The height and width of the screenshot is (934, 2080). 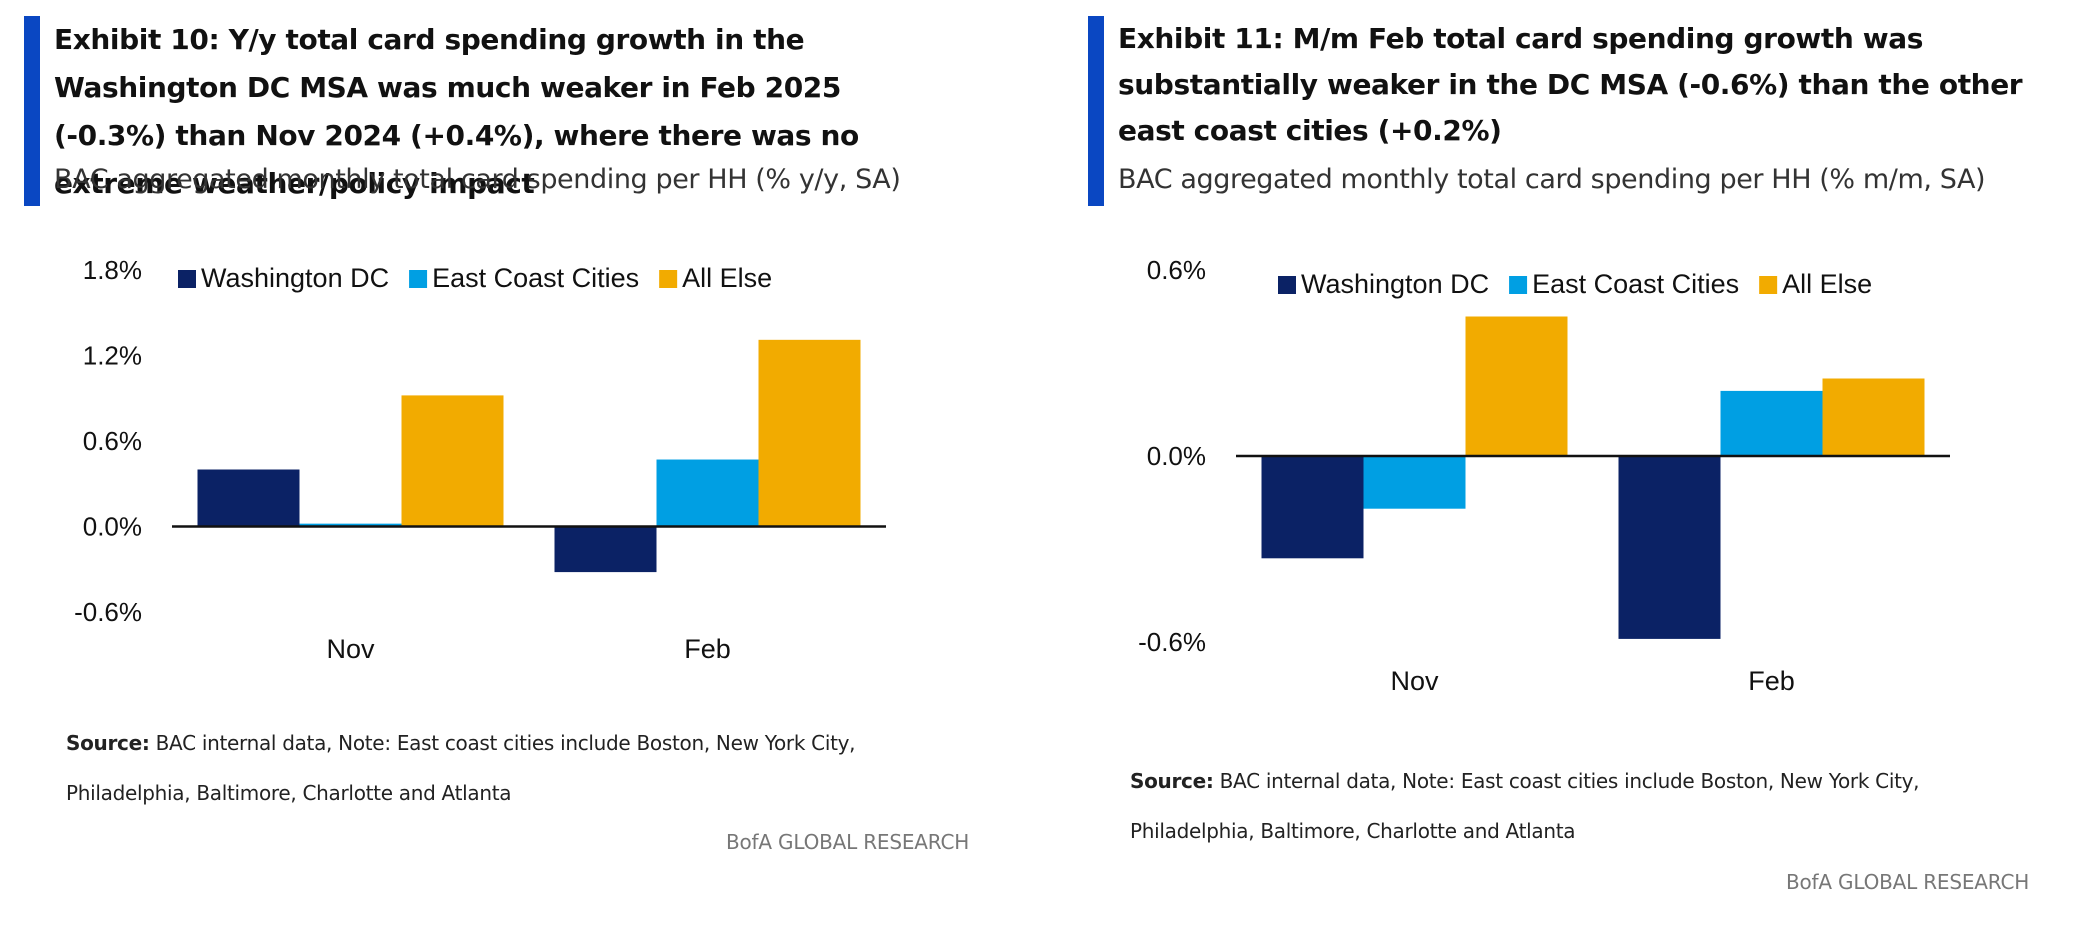 What do you see at coordinates (112, 270) in the screenshot?
I see `y-tick-label: 1.8%` at bounding box center [112, 270].